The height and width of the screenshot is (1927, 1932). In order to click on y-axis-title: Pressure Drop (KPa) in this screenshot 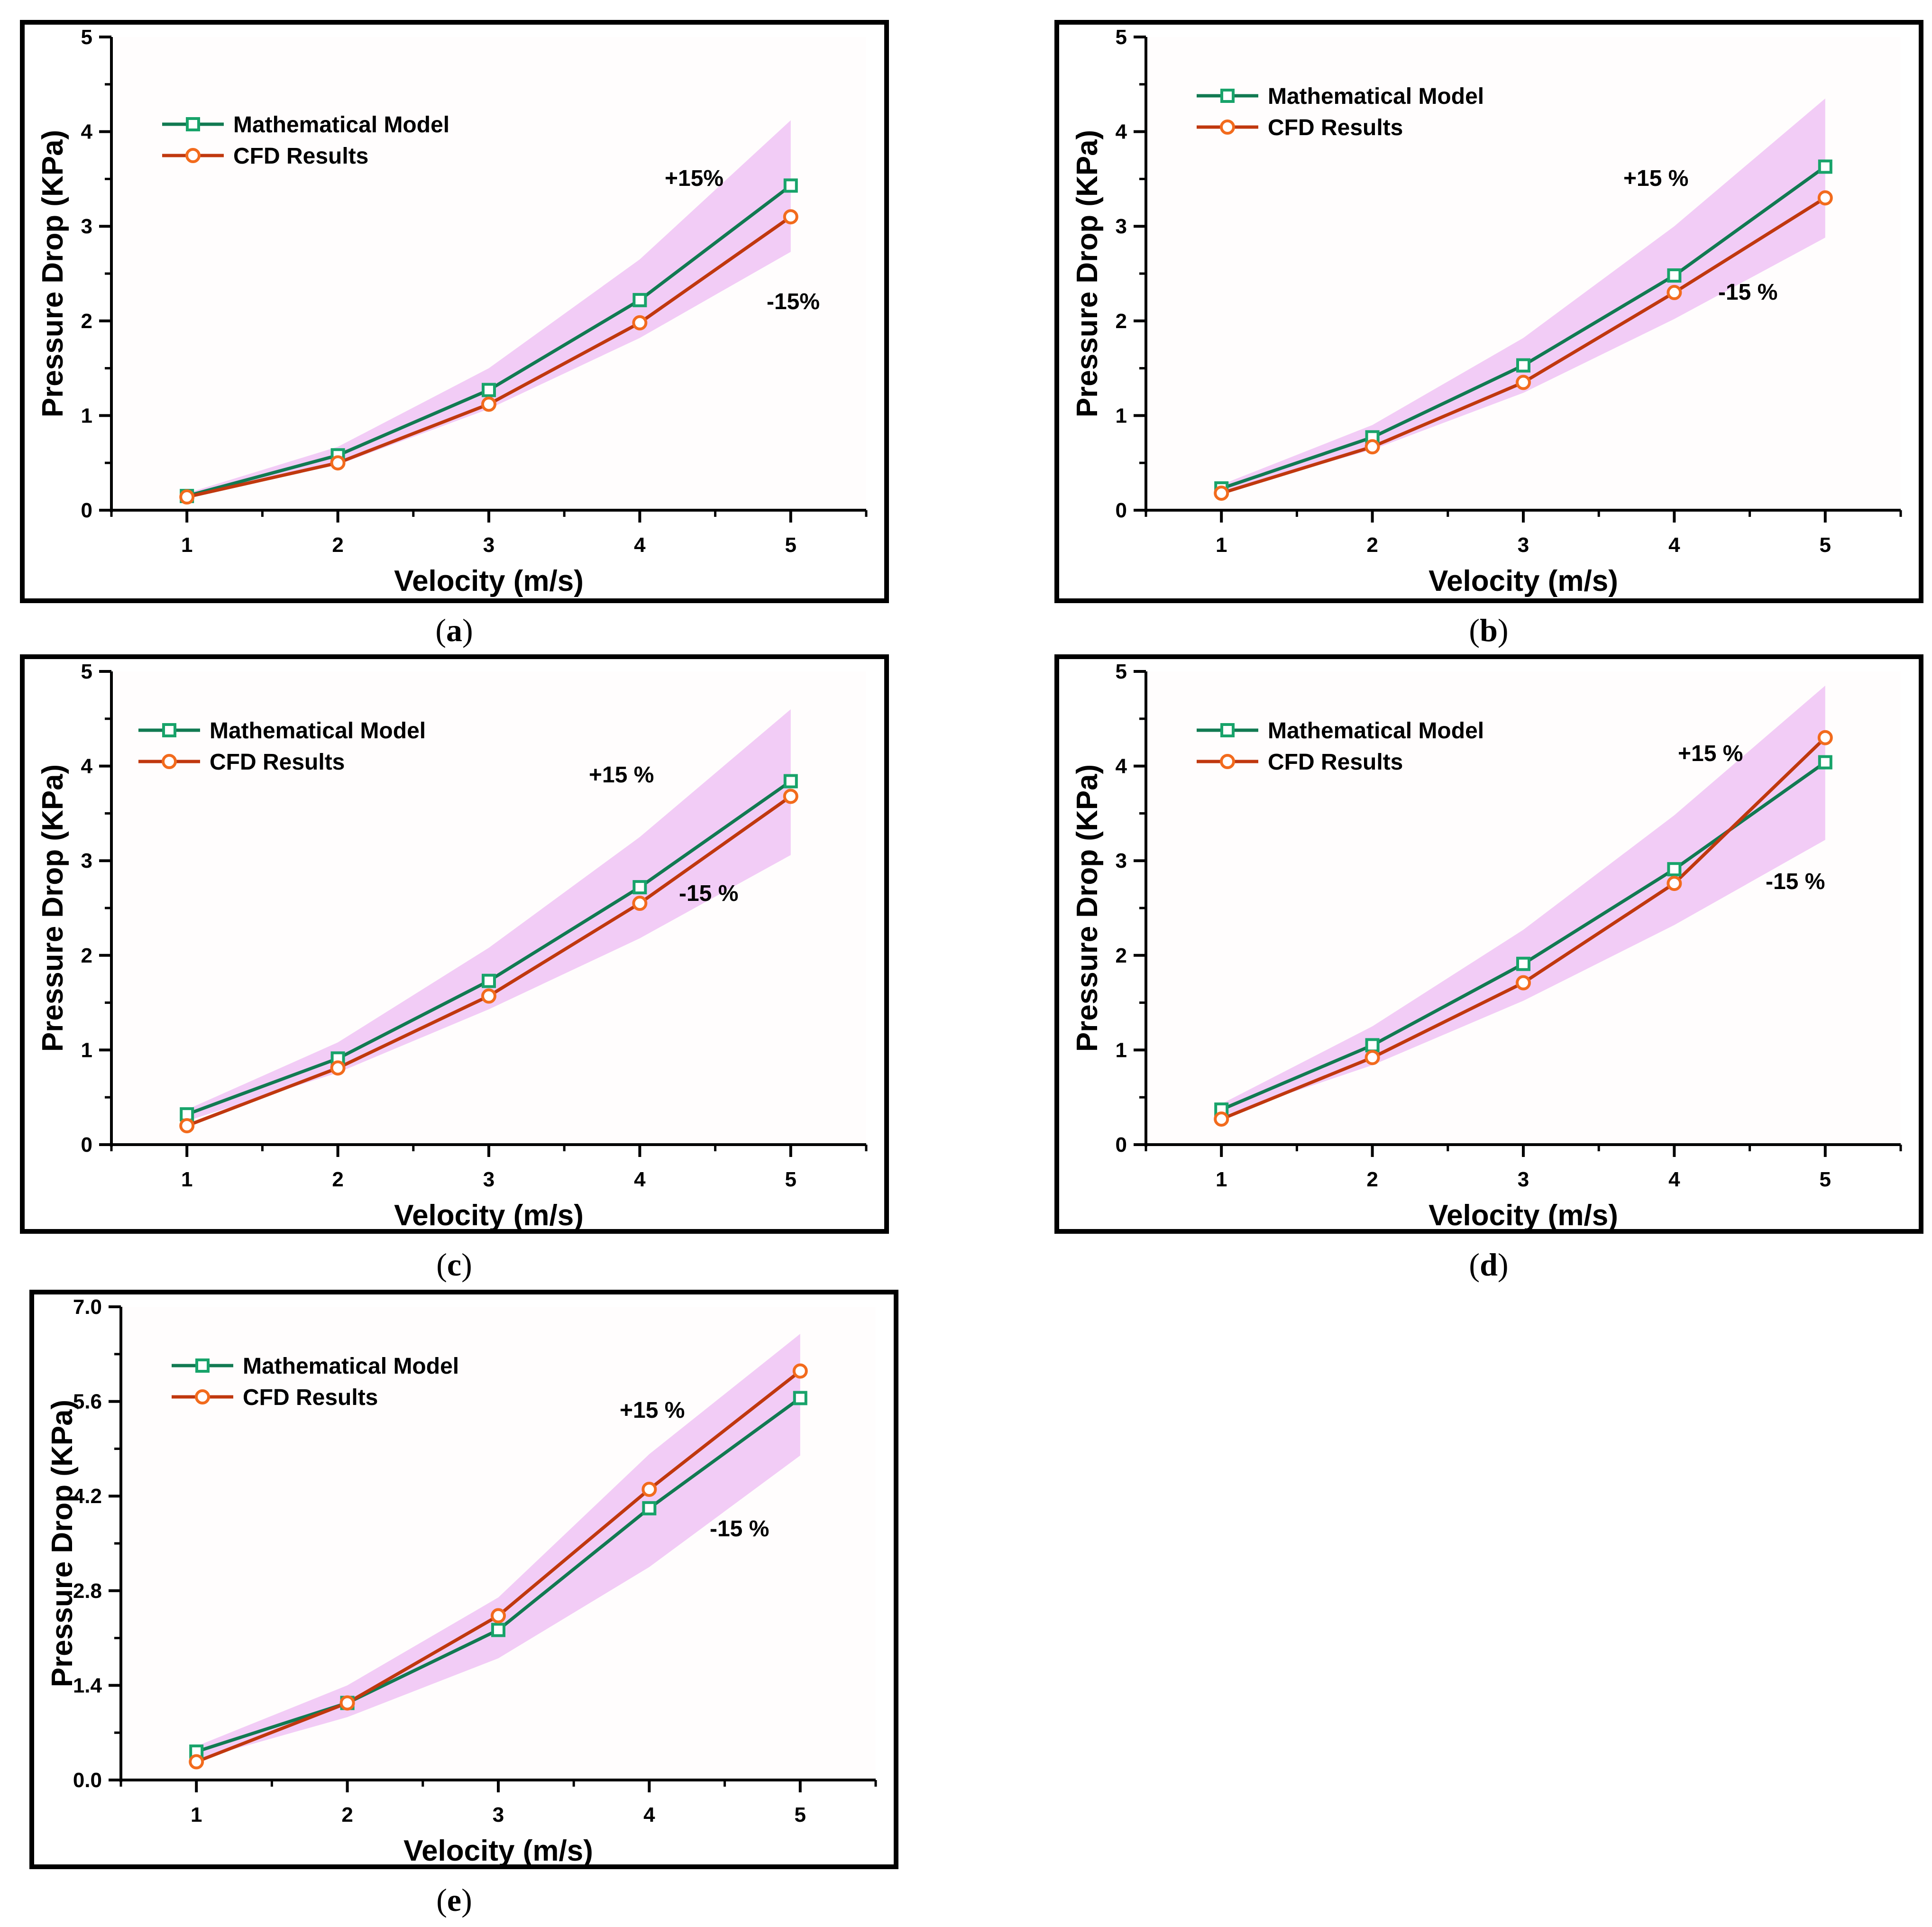, I will do `click(53, 273)`.